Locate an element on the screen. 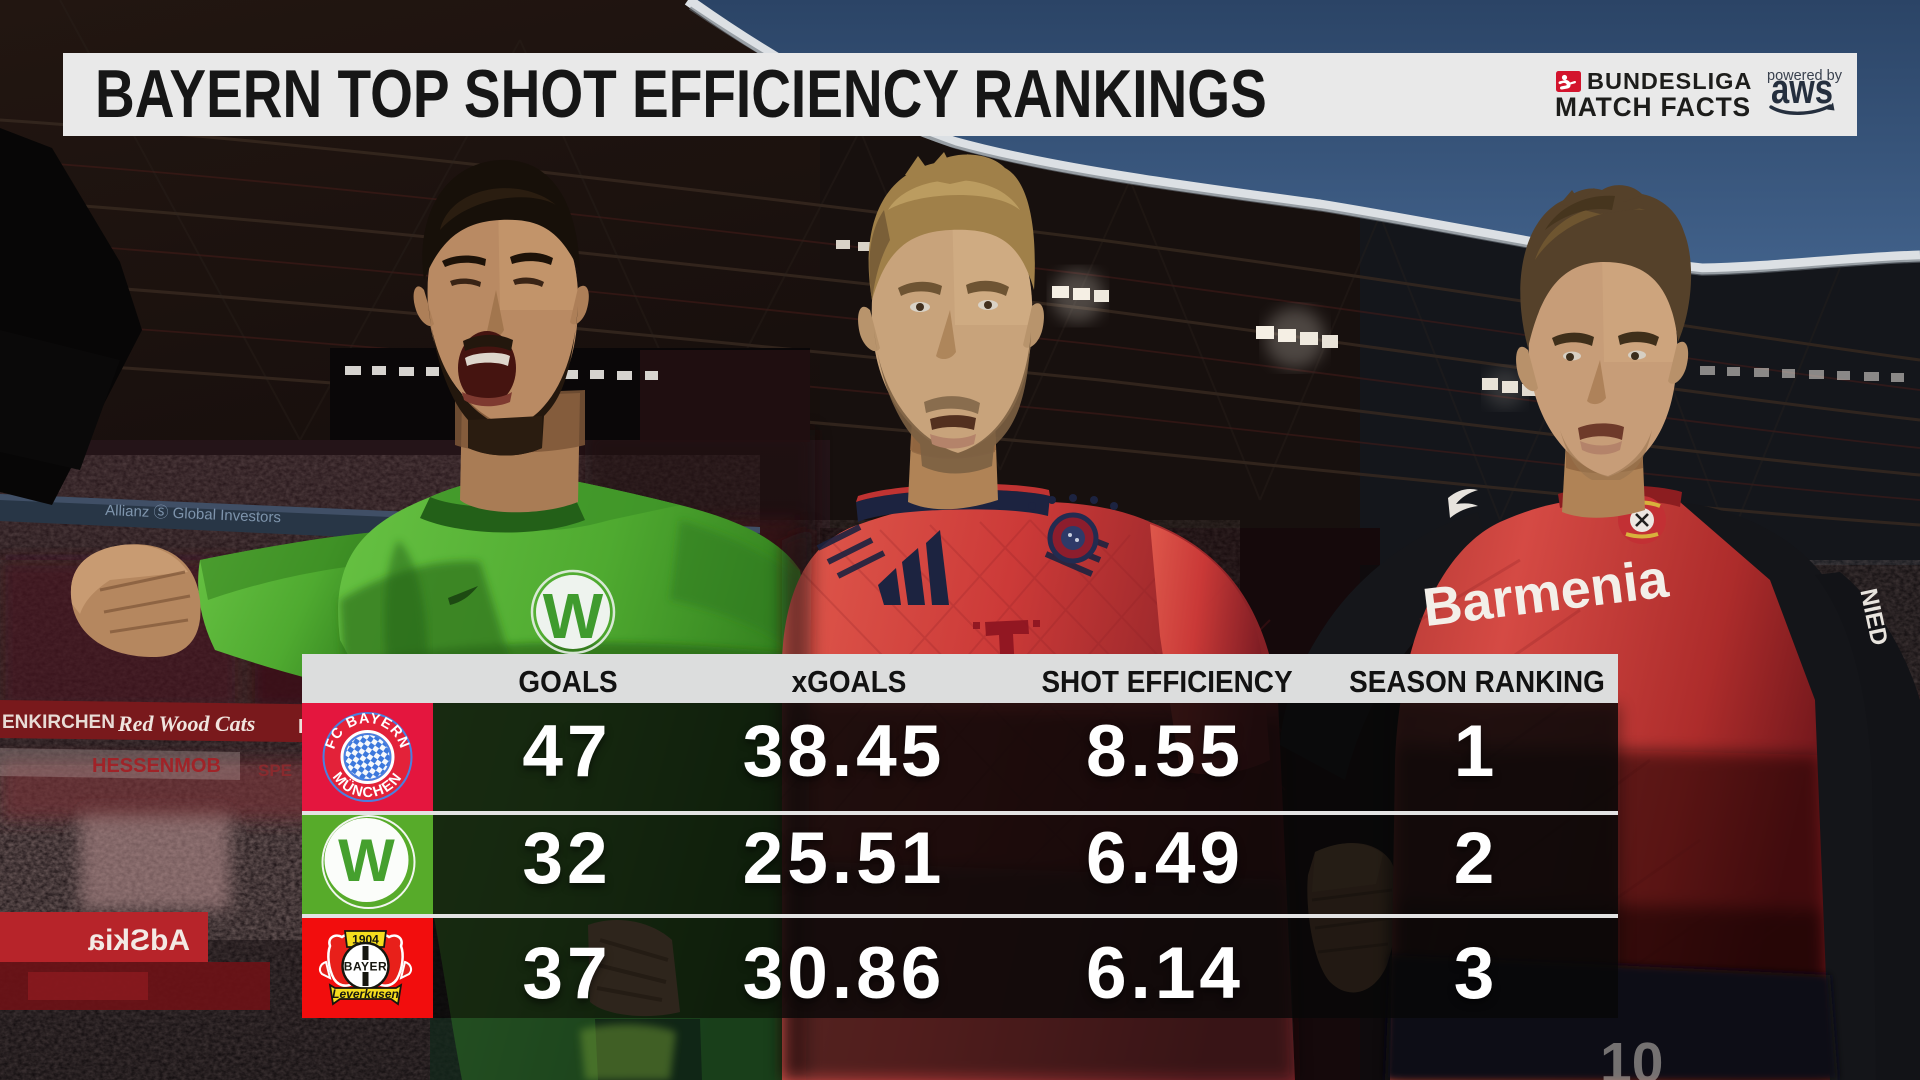  svg-text: SPE is located at coordinates (275, 770).